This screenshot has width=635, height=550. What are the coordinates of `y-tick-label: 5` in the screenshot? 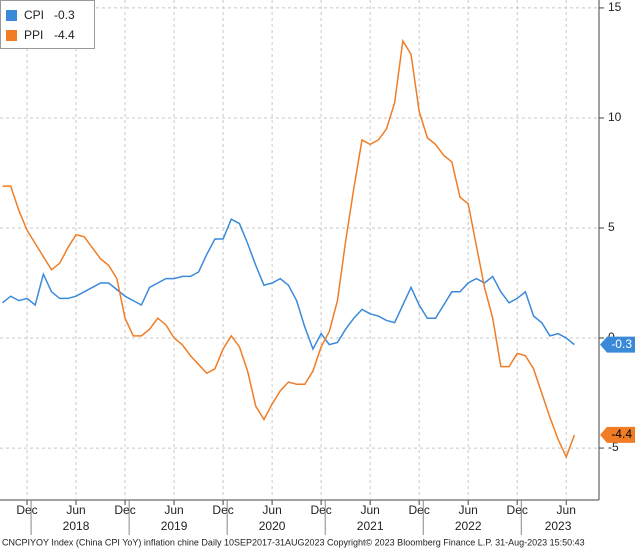 It's located at (611, 227).